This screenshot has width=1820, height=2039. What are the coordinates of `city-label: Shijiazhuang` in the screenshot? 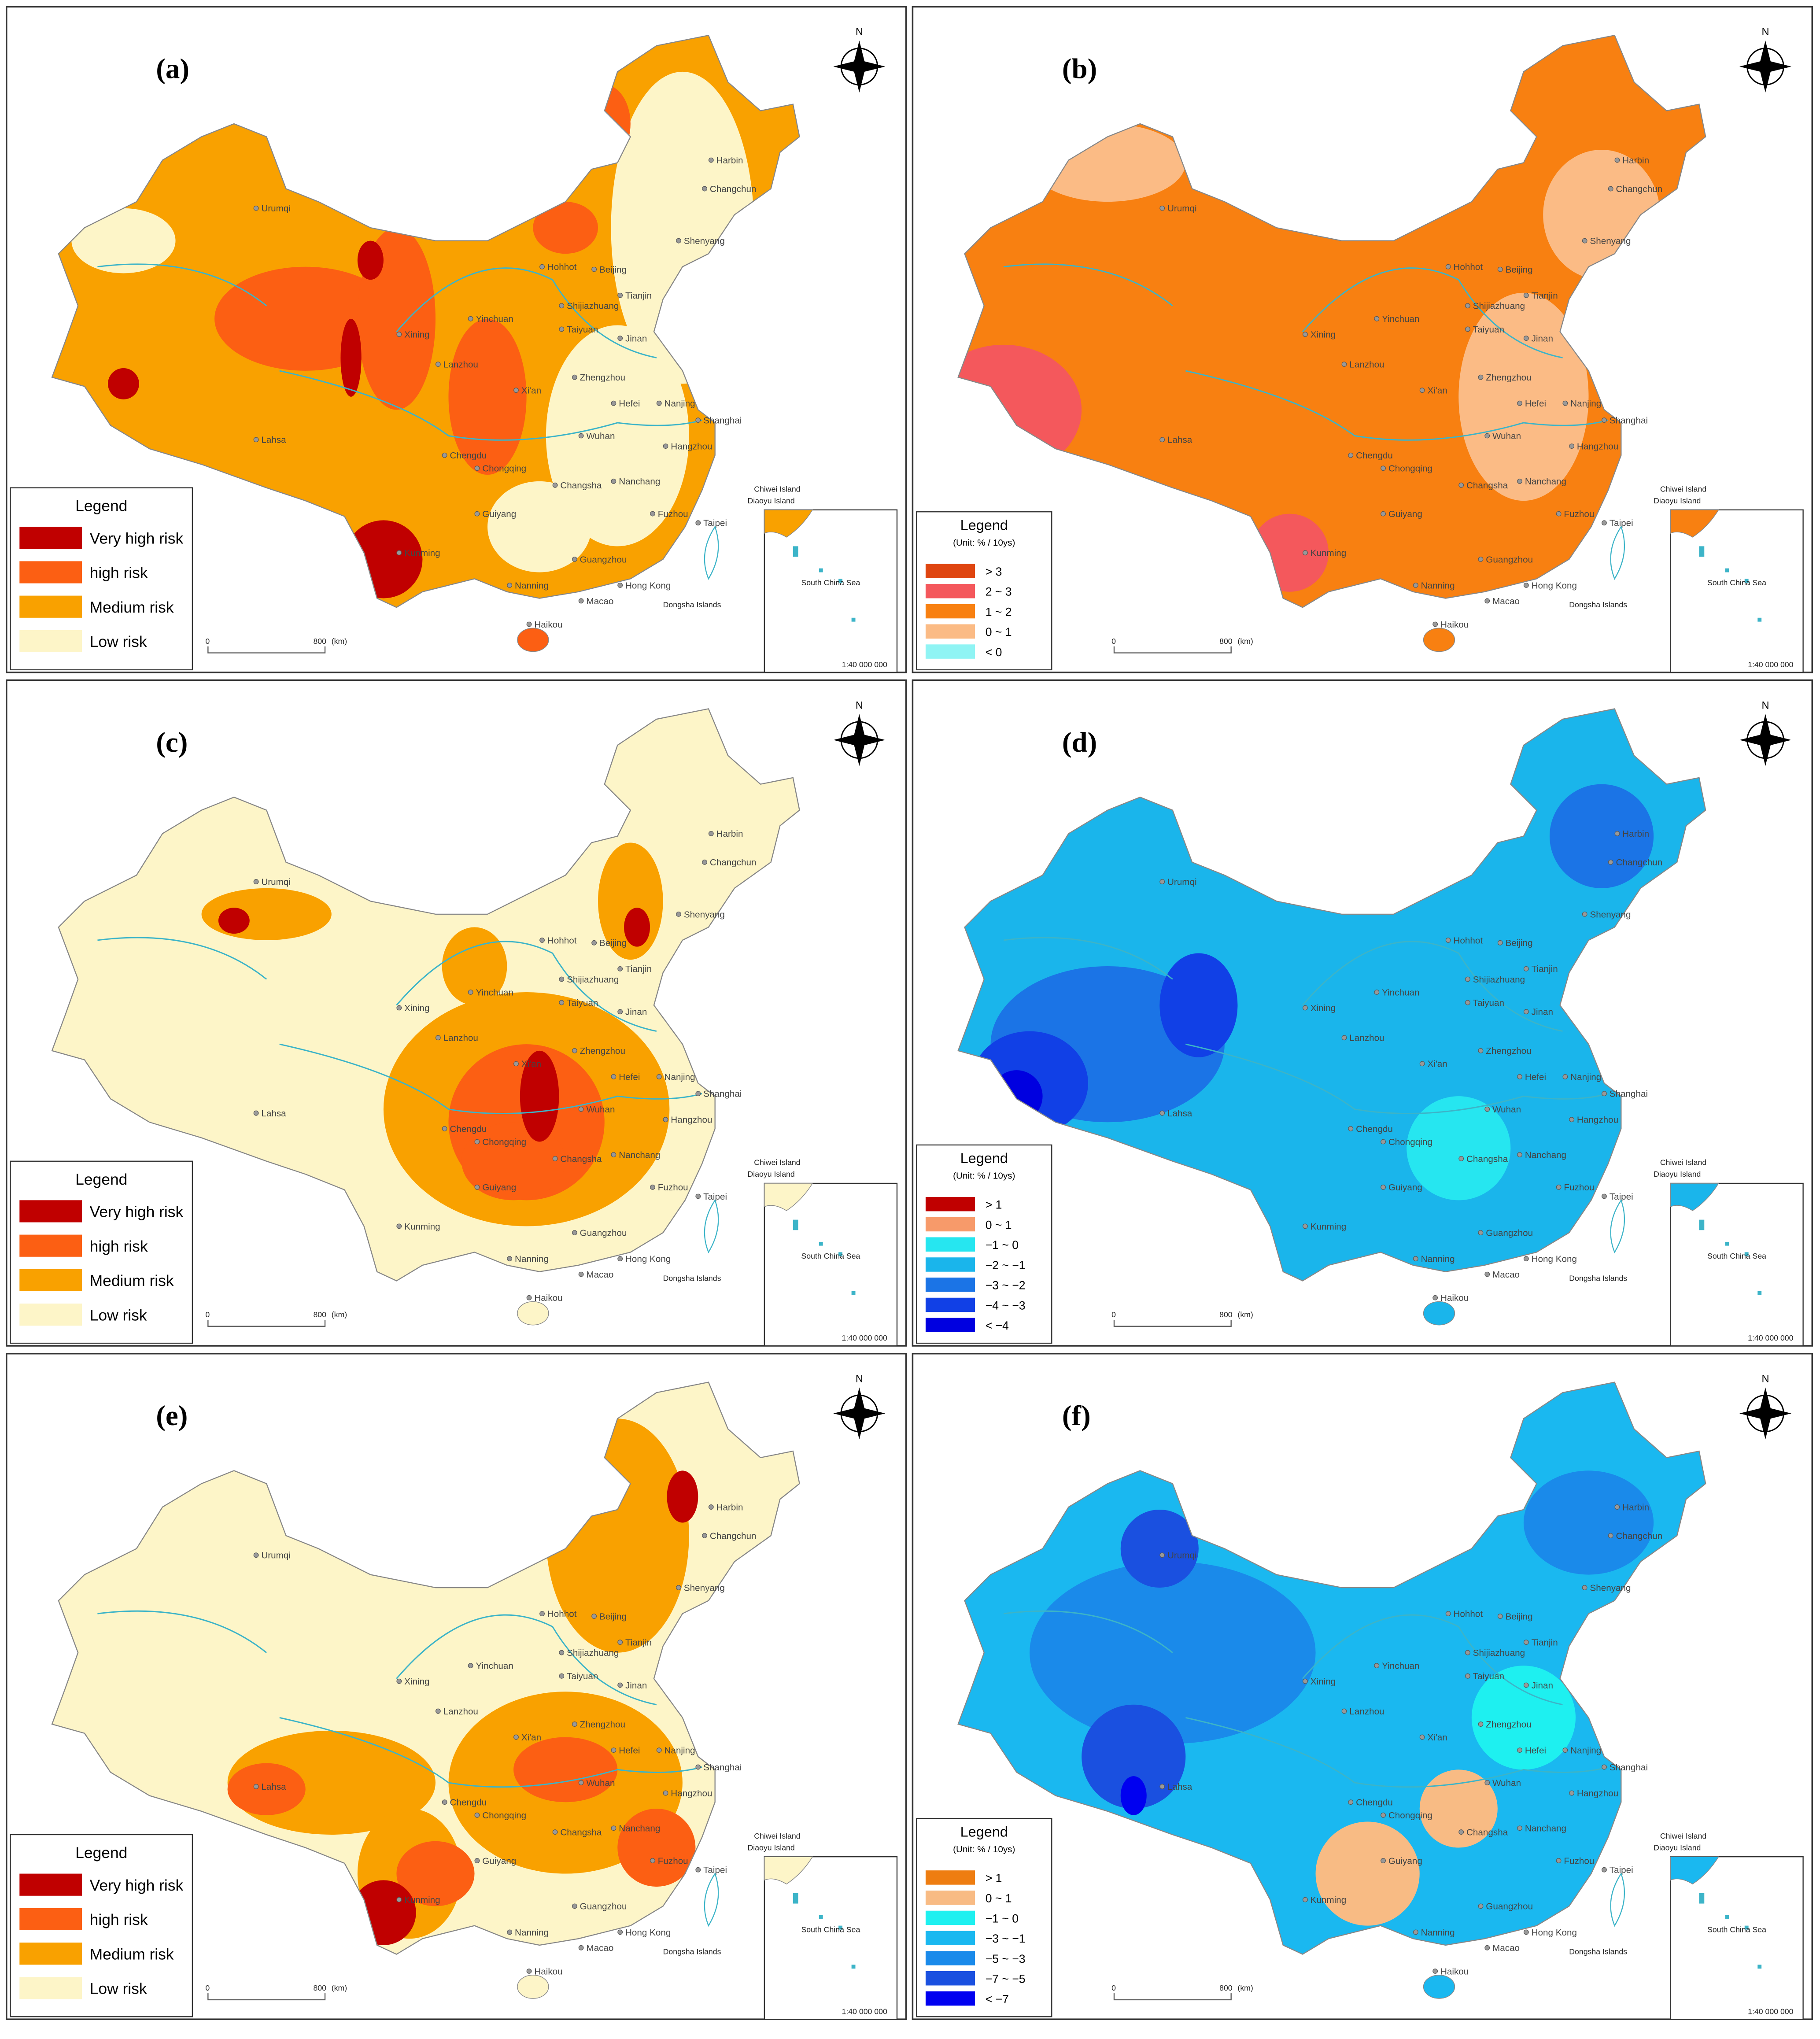 It's located at (1499, 306).